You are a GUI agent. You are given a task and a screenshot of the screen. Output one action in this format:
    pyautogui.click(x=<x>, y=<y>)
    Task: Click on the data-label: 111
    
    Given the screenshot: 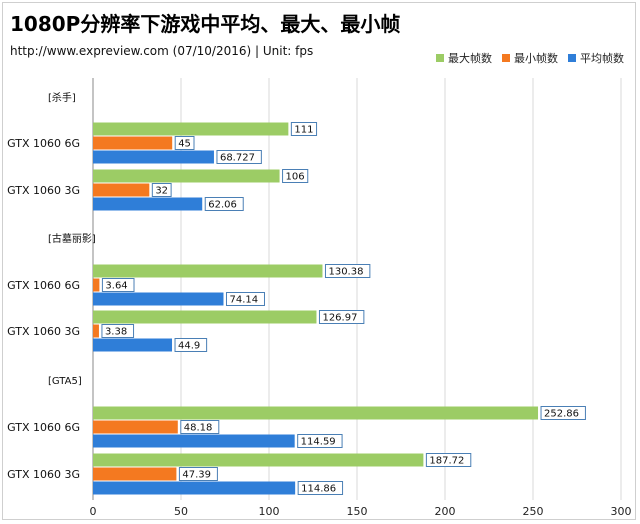 What is the action you would take?
    pyautogui.click(x=303, y=130)
    